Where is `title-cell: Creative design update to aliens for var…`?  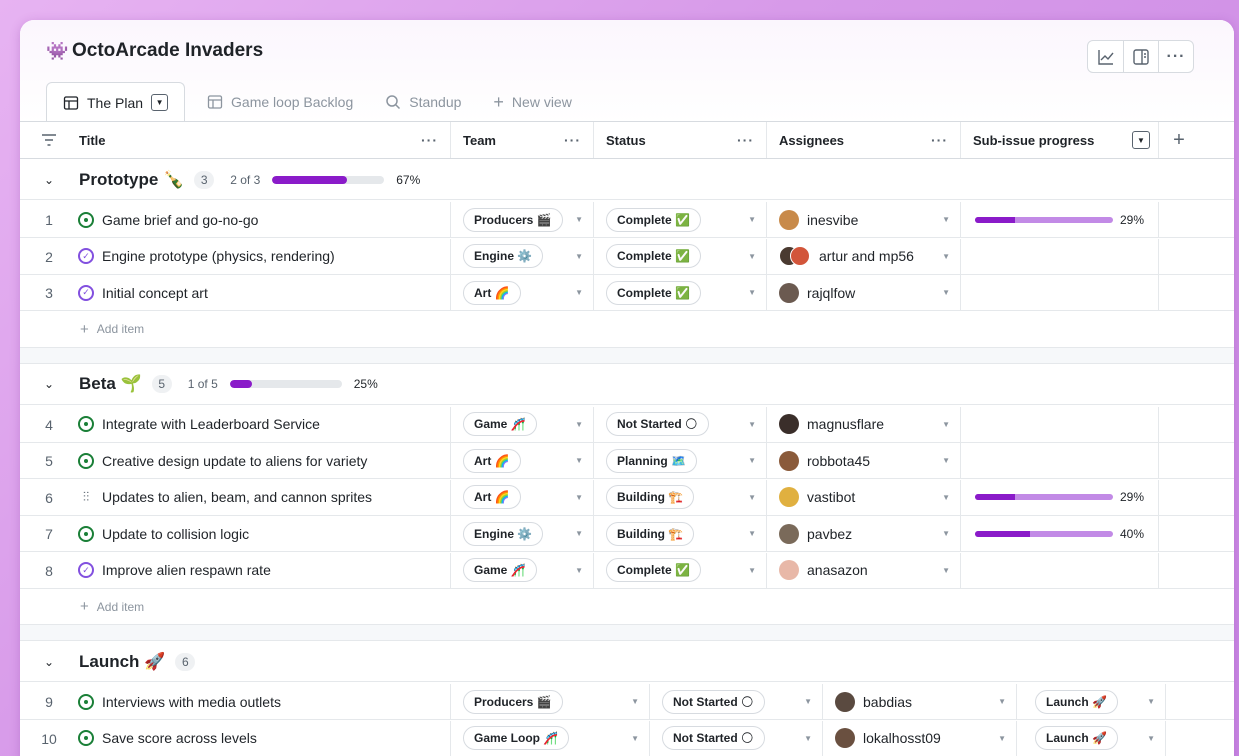
title-cell: Creative design update to aliens for var… is located at coordinates (235, 460).